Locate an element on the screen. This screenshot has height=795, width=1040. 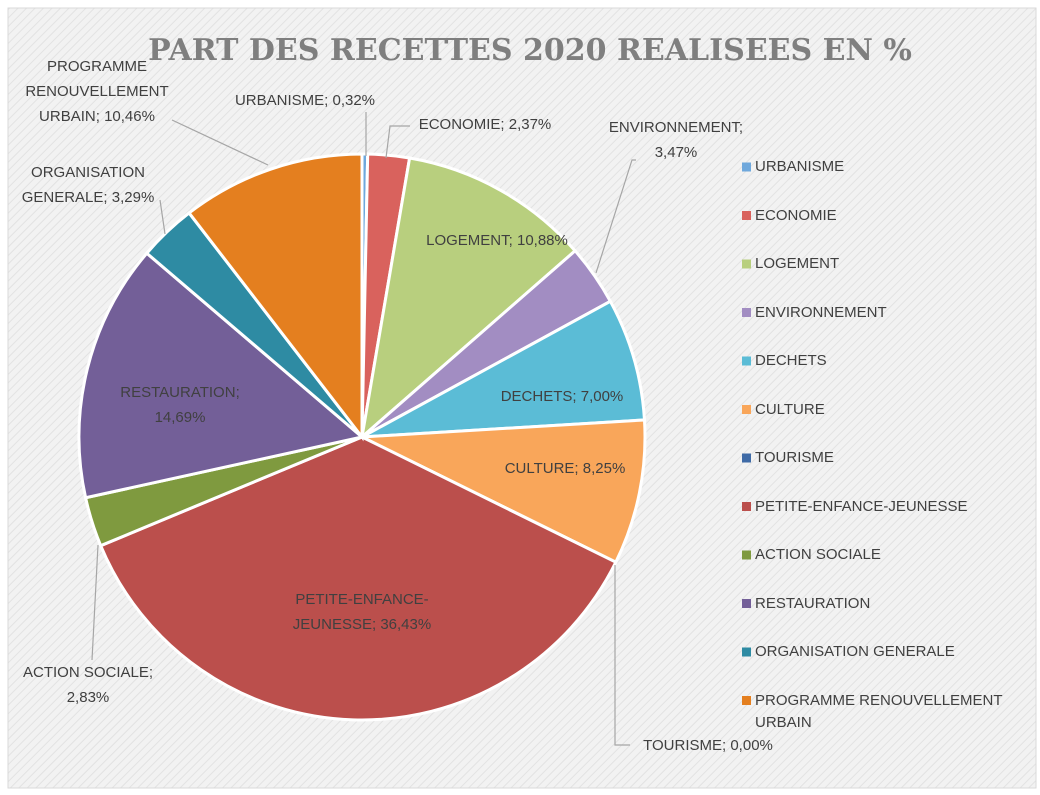
label-value: 7,00% is located at coordinates (602, 396).